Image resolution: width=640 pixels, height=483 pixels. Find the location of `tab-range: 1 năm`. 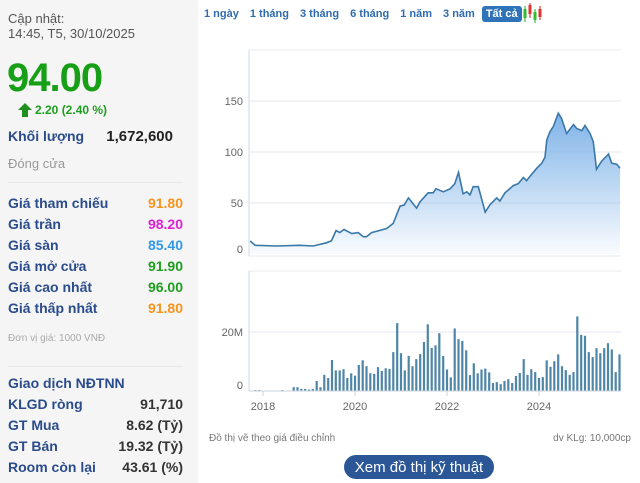

tab-range: 1 năm is located at coordinates (416, 14).